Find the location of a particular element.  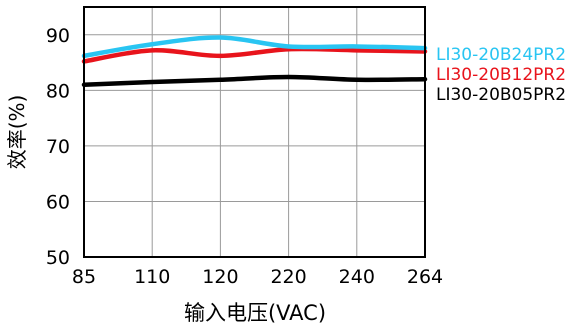

y-tick-label: 70 is located at coordinates (58, 147).